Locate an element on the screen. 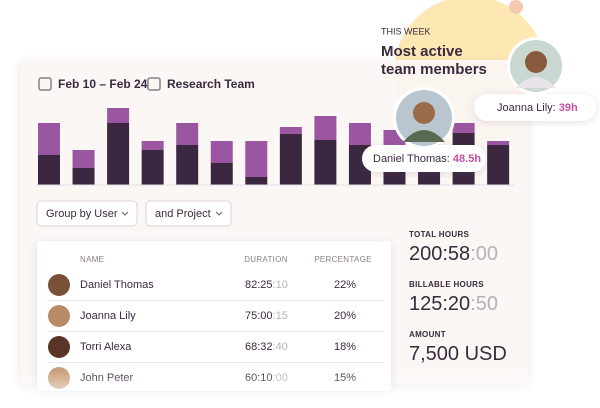  stat-dim: :50 is located at coordinates (484, 304).